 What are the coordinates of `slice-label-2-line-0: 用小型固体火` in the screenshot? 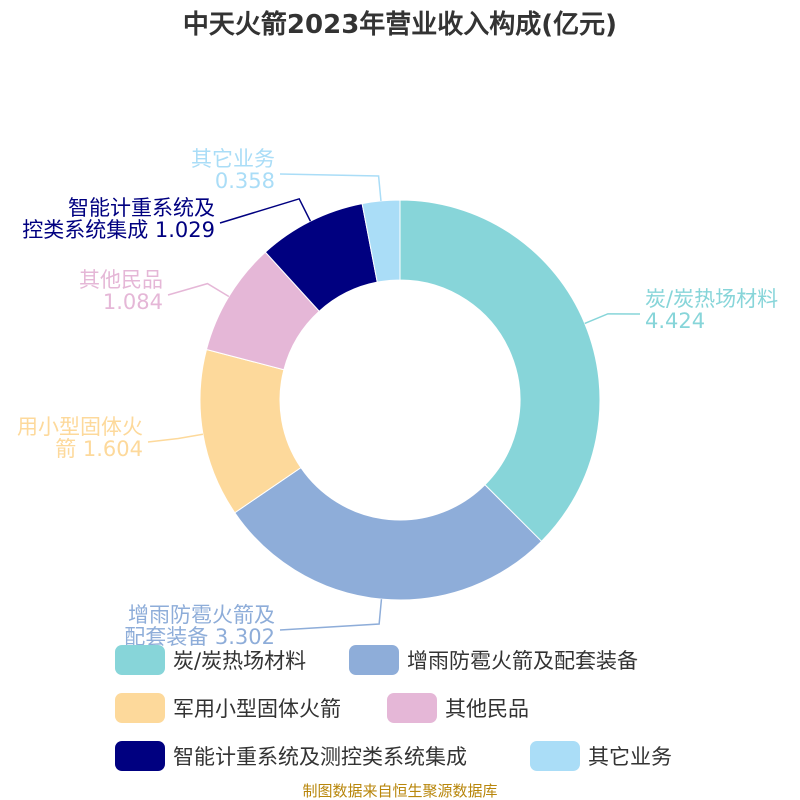 It's located at (80, 427).